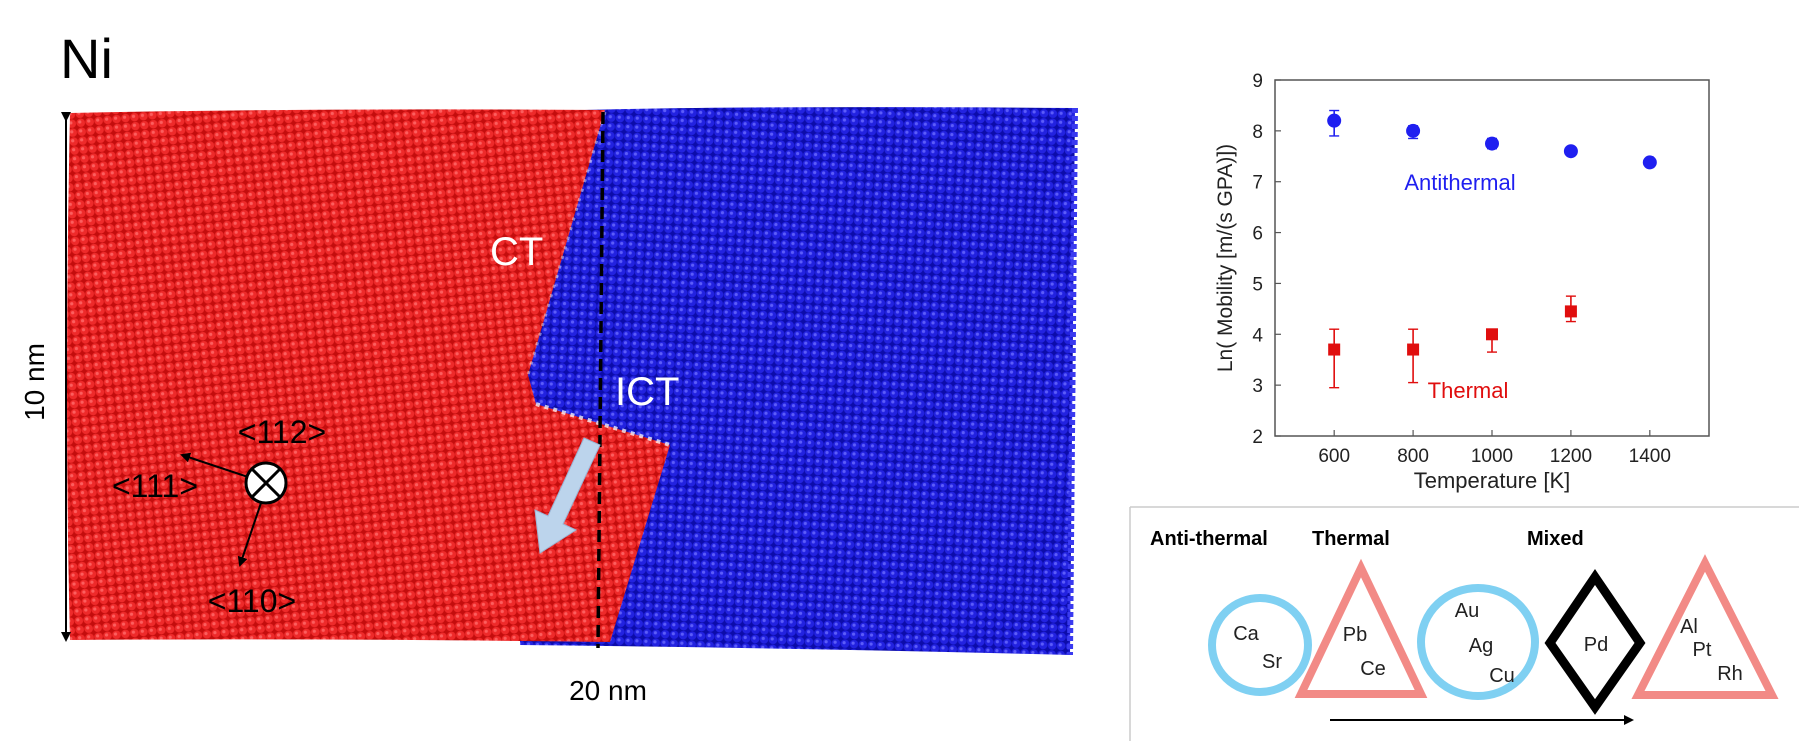  Describe the element at coordinates (1481, 646) in the screenshot. I see `element-ag: Ag` at that location.